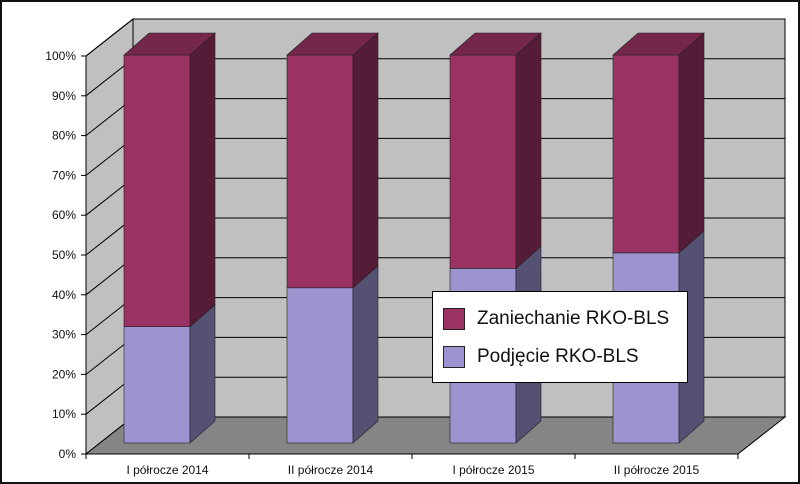 The image size is (800, 484). What do you see at coordinates (60, 56) in the screenshot?
I see `y-tick-label: 100%` at bounding box center [60, 56].